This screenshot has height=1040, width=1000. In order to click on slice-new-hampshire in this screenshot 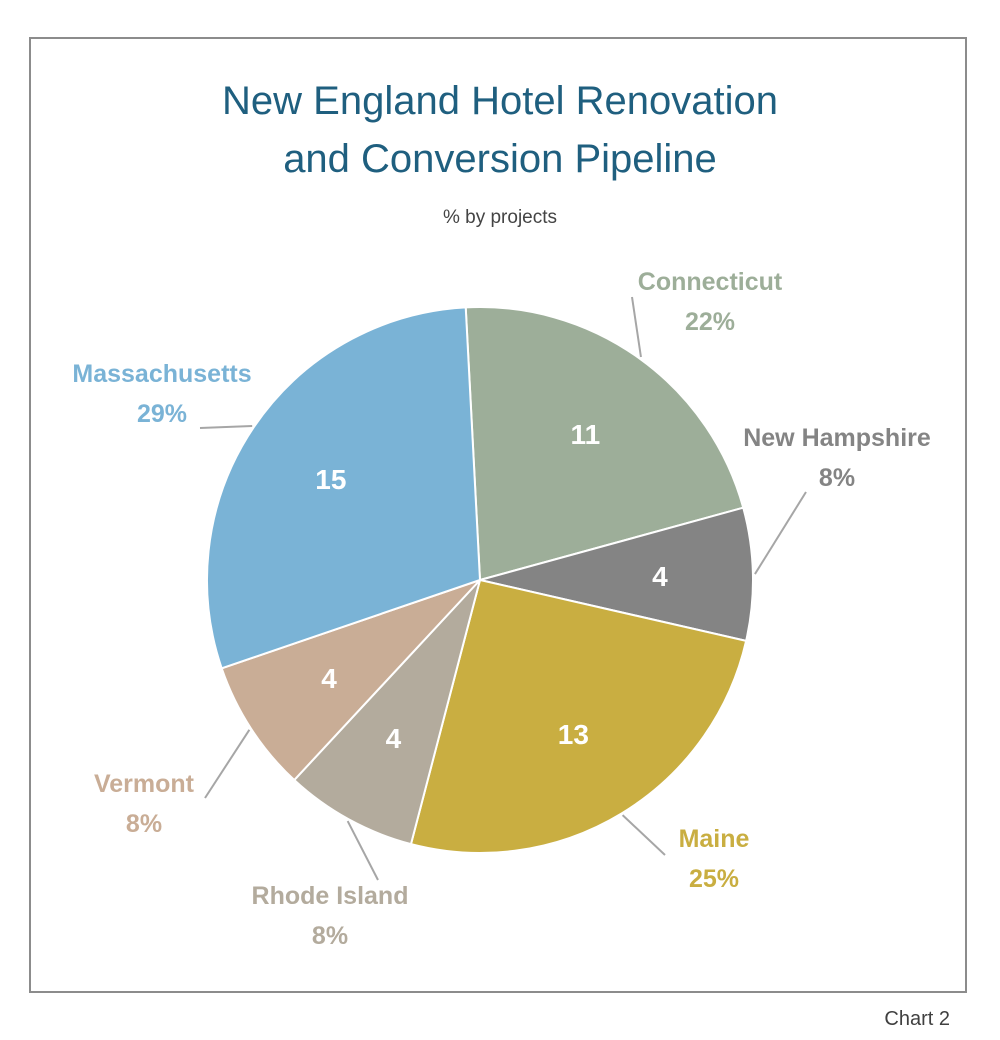, I will do `click(616, 574)`.